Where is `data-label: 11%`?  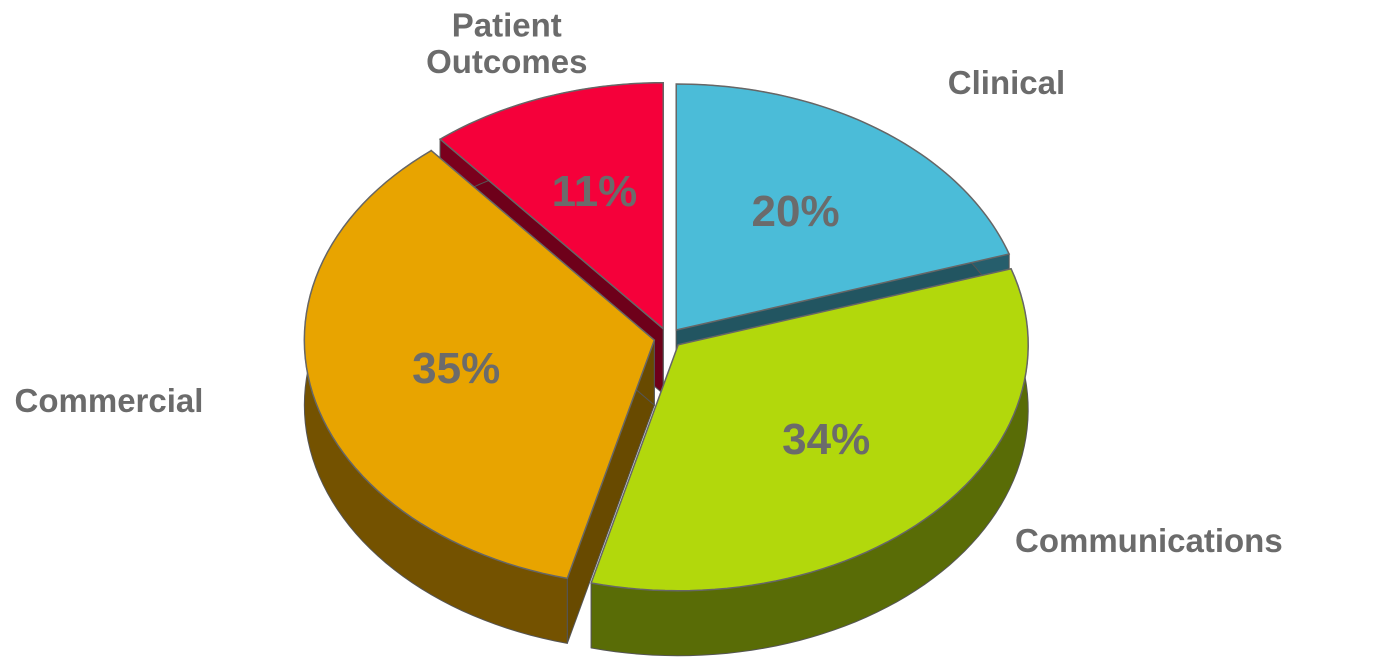
data-label: 11% is located at coordinates (595, 191).